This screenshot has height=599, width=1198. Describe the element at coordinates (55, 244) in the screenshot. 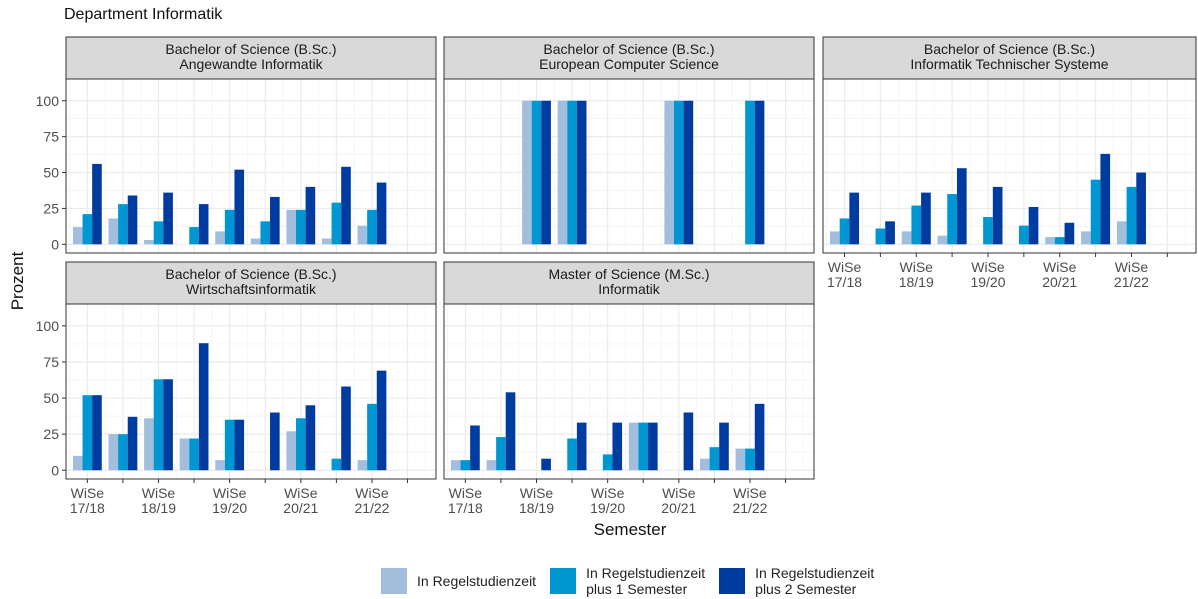

I see `y-tick-label: 0` at that location.